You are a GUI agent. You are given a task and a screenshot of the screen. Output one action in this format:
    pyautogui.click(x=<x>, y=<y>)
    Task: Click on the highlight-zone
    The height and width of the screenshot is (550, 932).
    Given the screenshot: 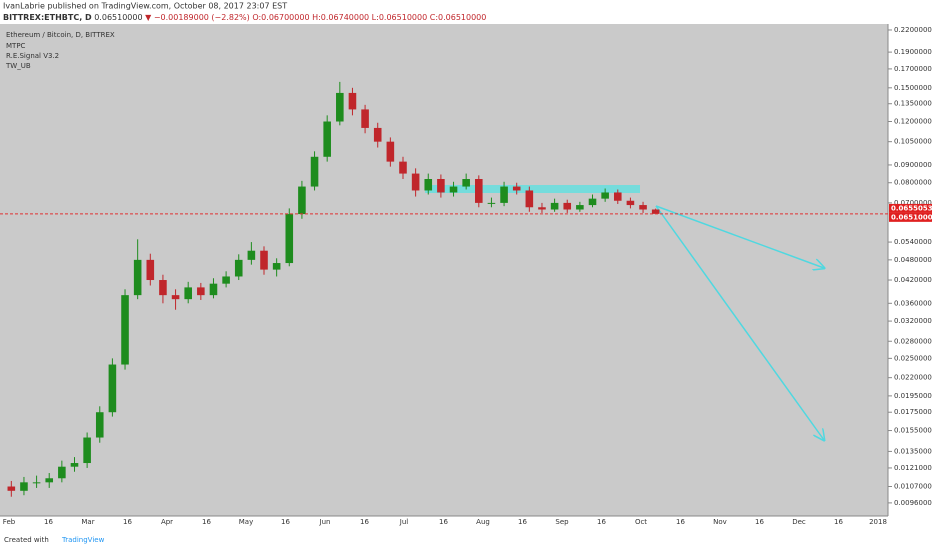 What is the action you would take?
    pyautogui.click(x=532, y=189)
    